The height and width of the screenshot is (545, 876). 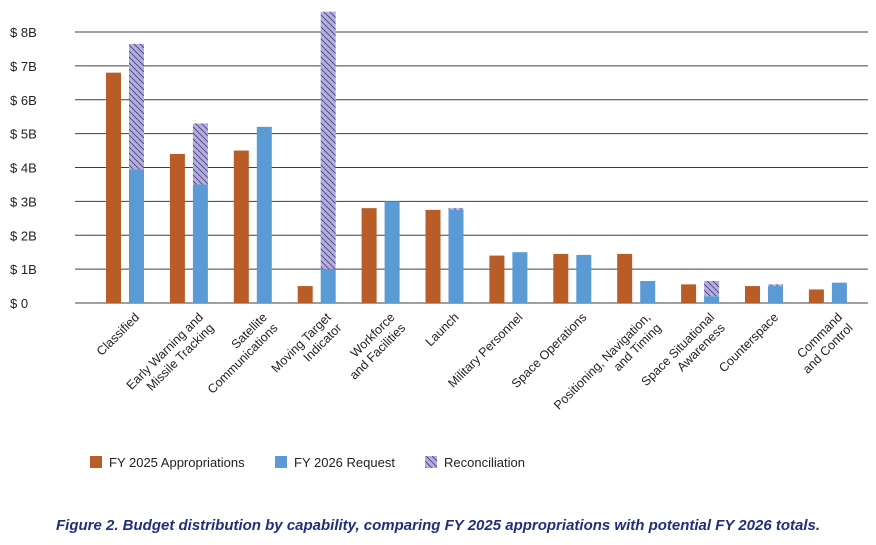 What do you see at coordinates (118, 334) in the screenshot?
I see `x-category-label: Classified` at bounding box center [118, 334].